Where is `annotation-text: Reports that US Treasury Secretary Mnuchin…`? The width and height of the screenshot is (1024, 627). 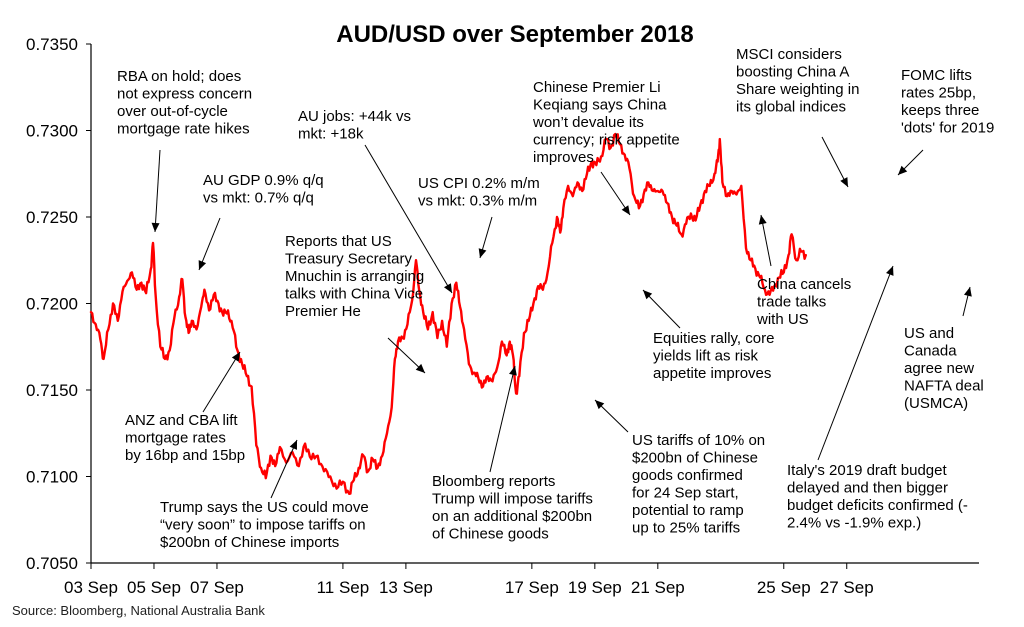
annotation-text: Reports that US Treasury Secretary Mnuchin… is located at coordinates (354, 276).